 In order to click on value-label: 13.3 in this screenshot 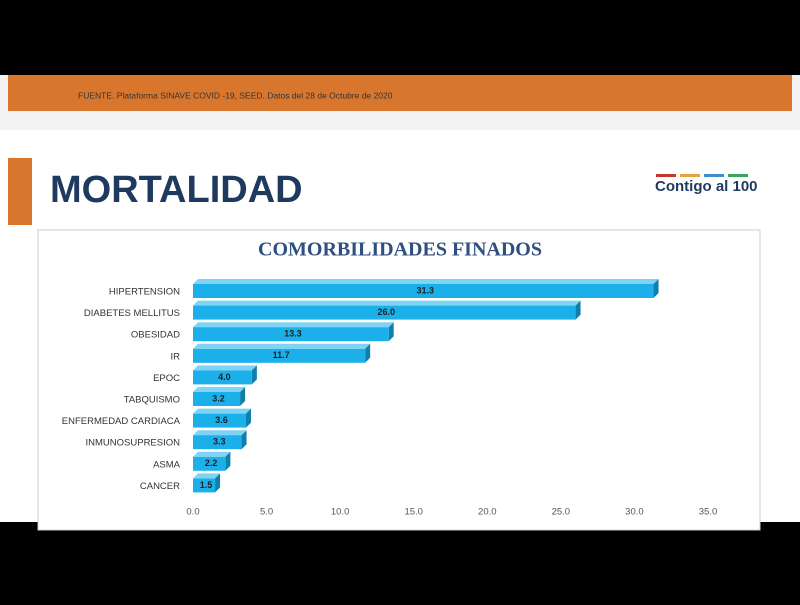, I will do `click(293, 334)`.